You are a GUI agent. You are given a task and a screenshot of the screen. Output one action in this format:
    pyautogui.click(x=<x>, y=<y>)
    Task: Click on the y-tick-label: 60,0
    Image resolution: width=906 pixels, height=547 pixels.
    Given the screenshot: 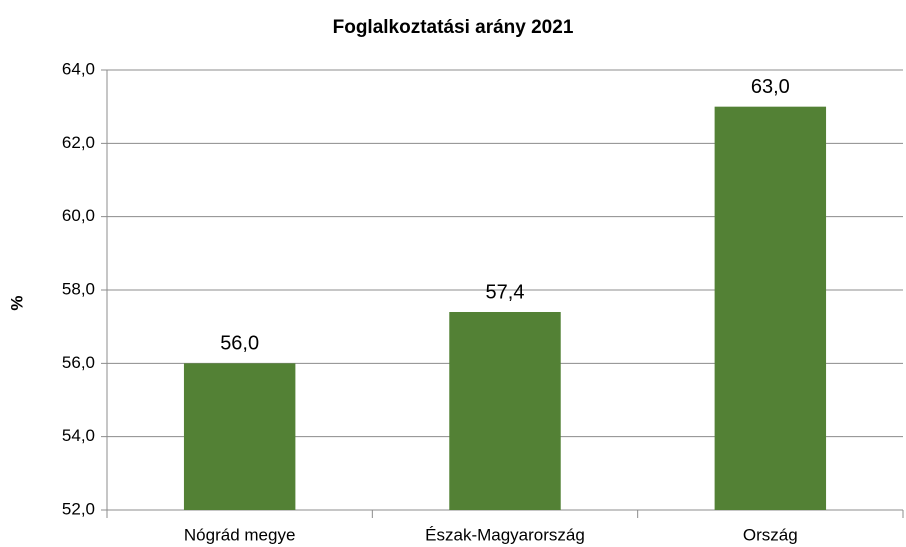 What is the action you would take?
    pyautogui.click(x=78, y=215)
    